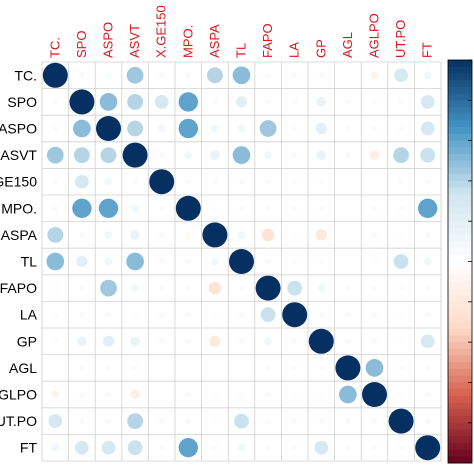  What do you see at coordinates (321, 314) in the screenshot?
I see `corr-circle-LA-GP` at bounding box center [321, 314].